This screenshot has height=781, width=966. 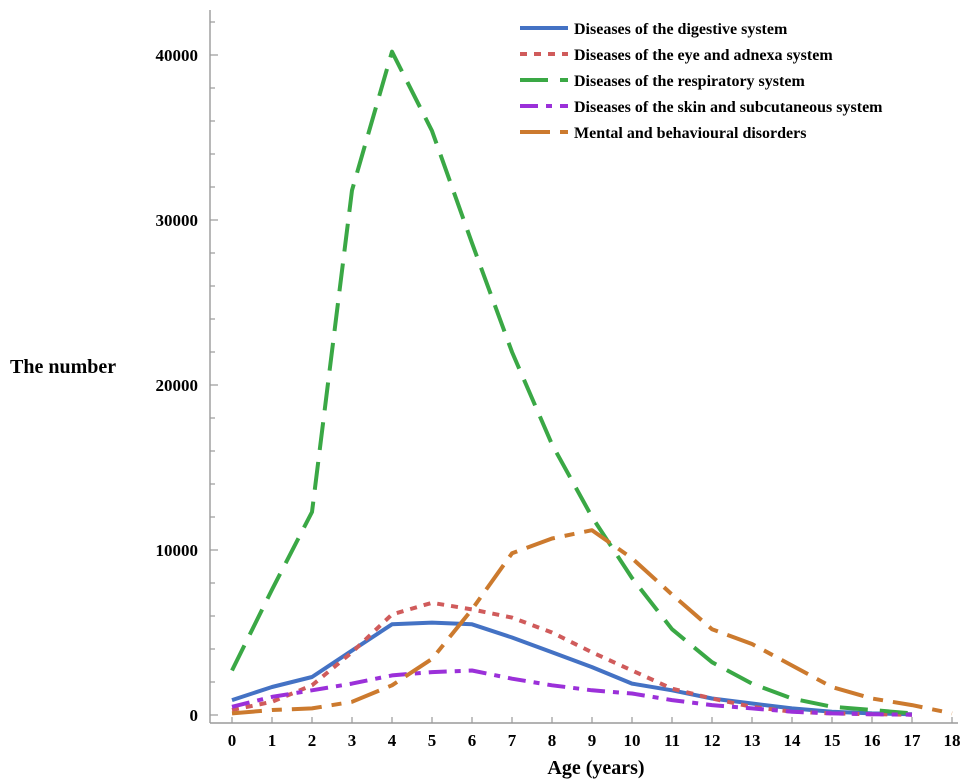 What do you see at coordinates (177, 385) in the screenshot?
I see `y-tick-label: 20000` at bounding box center [177, 385].